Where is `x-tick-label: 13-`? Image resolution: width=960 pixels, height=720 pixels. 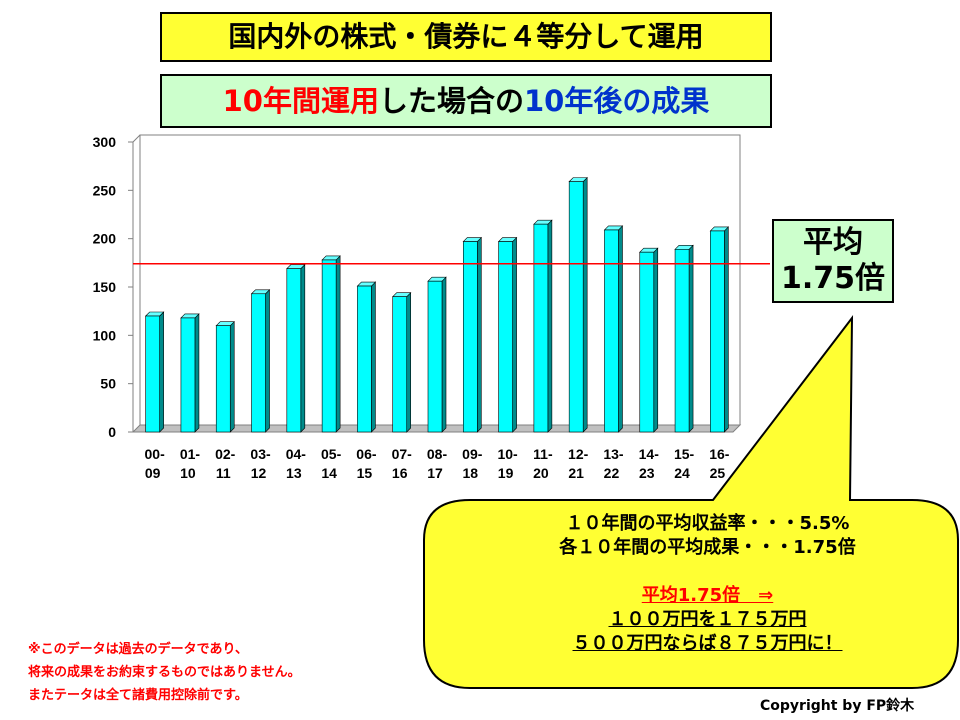
x-tick-label: 13- is located at coordinates (613, 454).